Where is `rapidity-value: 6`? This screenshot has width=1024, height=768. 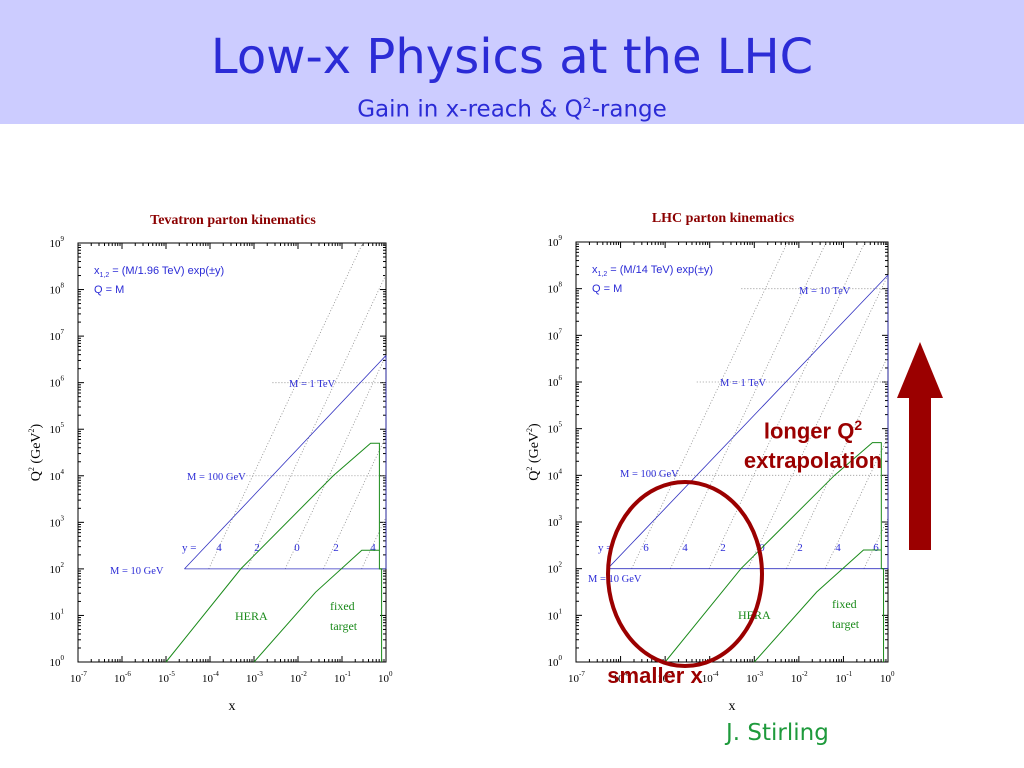
rapidity-value: 6 is located at coordinates (876, 548).